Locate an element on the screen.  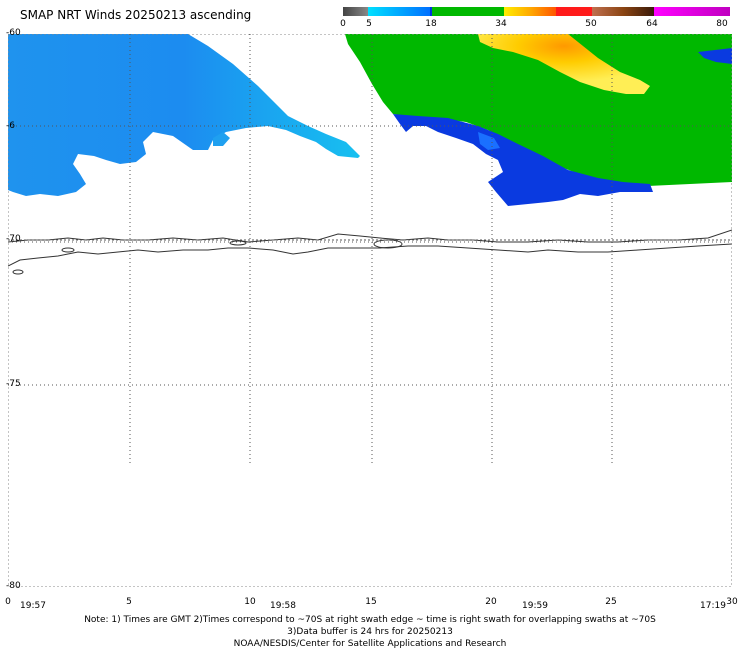
colorbar-label: 34 is located at coordinates (501, 24).